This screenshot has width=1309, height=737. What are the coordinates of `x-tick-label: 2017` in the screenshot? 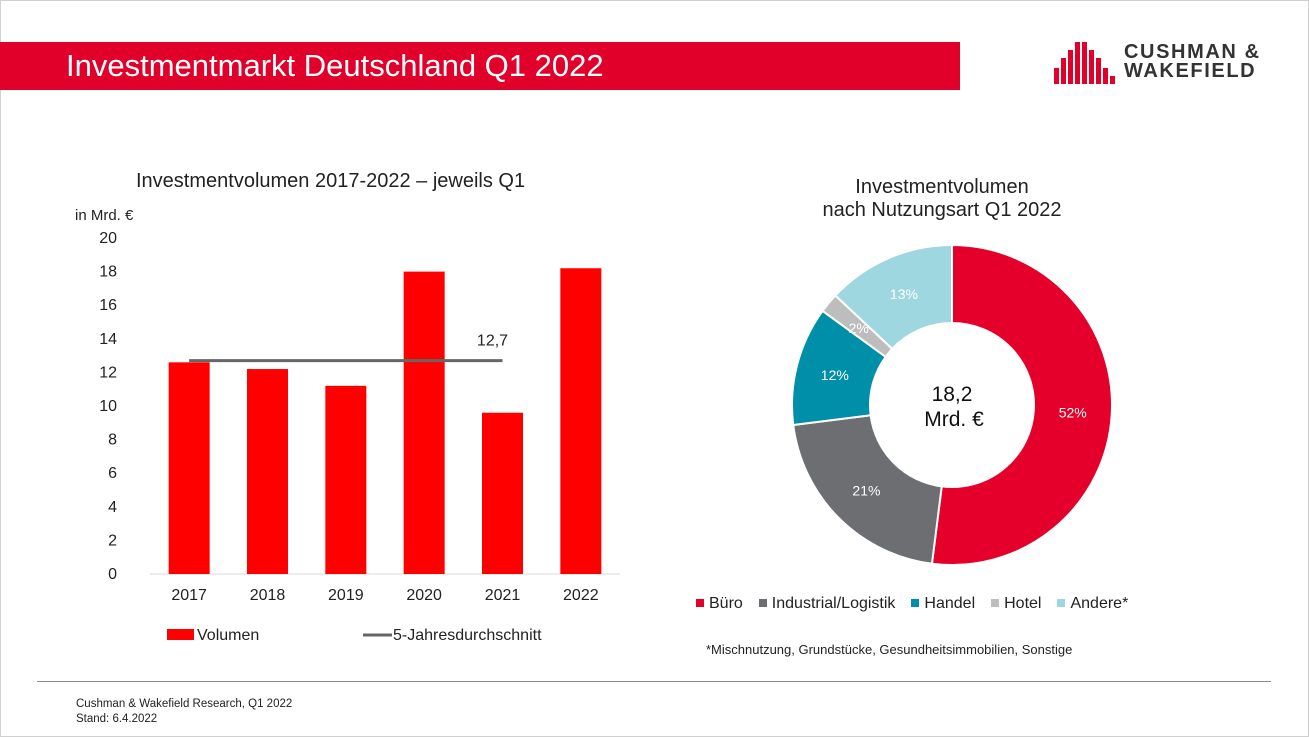 It's located at (189, 595).